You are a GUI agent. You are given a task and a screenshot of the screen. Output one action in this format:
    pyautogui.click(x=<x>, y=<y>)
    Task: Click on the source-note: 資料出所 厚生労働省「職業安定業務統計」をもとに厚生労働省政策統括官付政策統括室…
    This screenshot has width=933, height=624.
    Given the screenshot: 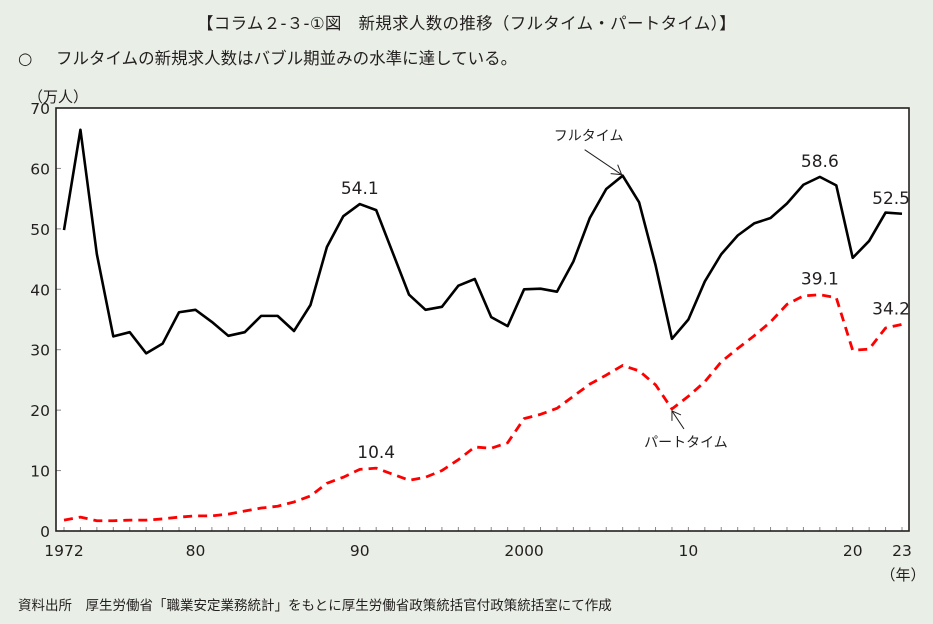 What is the action you would take?
    pyautogui.click(x=315, y=606)
    